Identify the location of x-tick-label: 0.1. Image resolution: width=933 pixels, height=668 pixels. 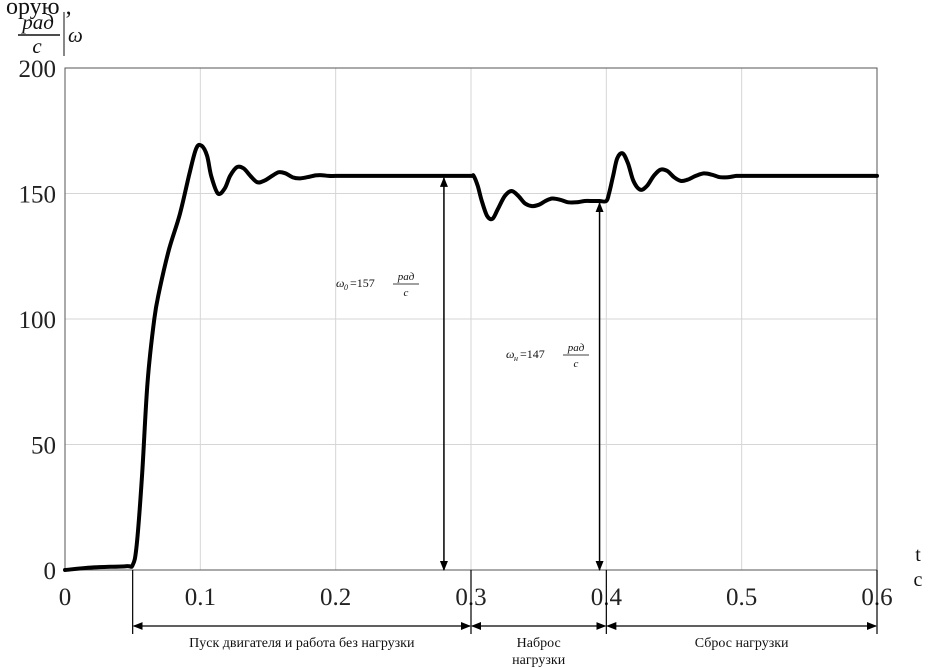
(200, 597).